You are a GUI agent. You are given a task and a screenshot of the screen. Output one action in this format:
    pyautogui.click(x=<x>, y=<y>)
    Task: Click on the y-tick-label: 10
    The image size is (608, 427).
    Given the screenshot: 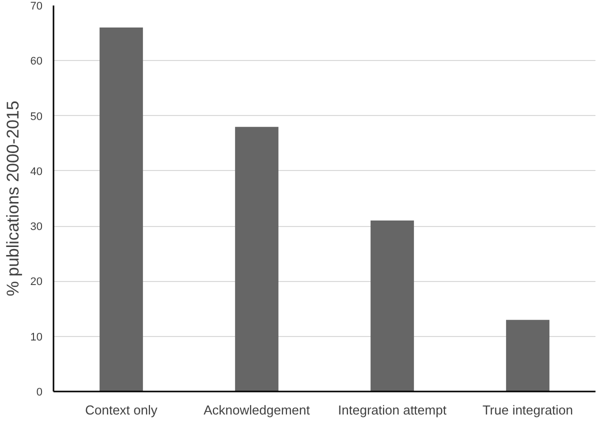 What is the action you would take?
    pyautogui.click(x=36, y=337)
    